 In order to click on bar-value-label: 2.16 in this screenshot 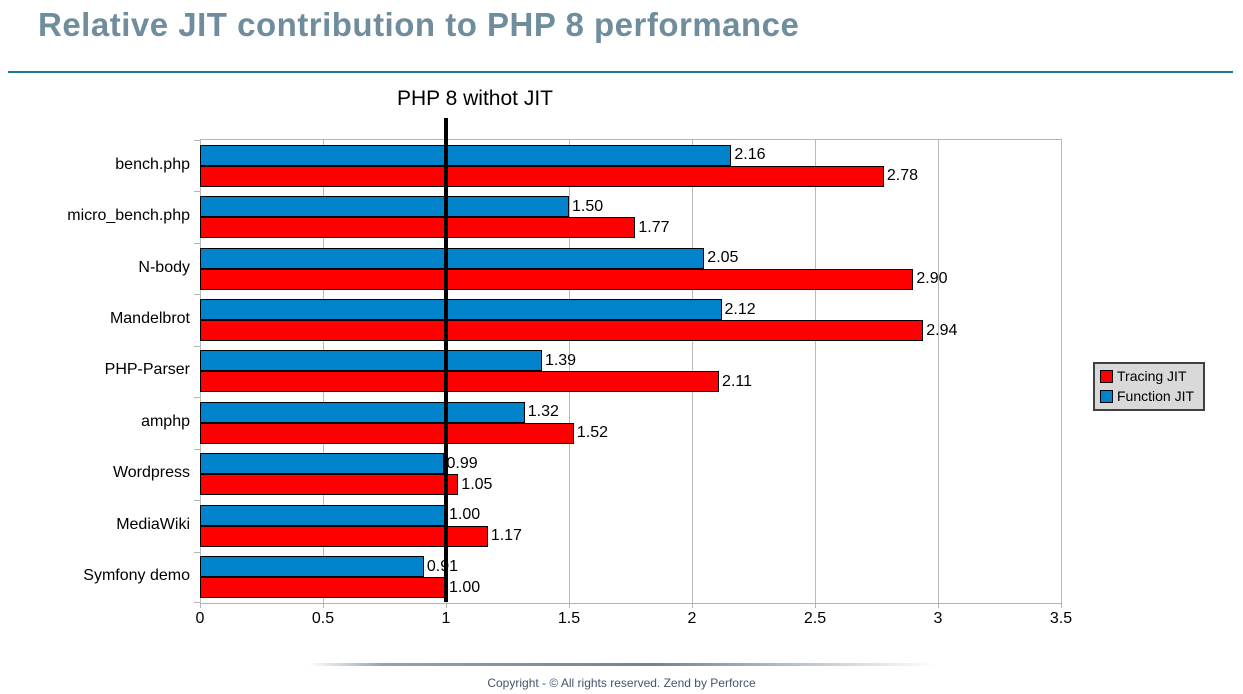, I will do `click(750, 155)`.